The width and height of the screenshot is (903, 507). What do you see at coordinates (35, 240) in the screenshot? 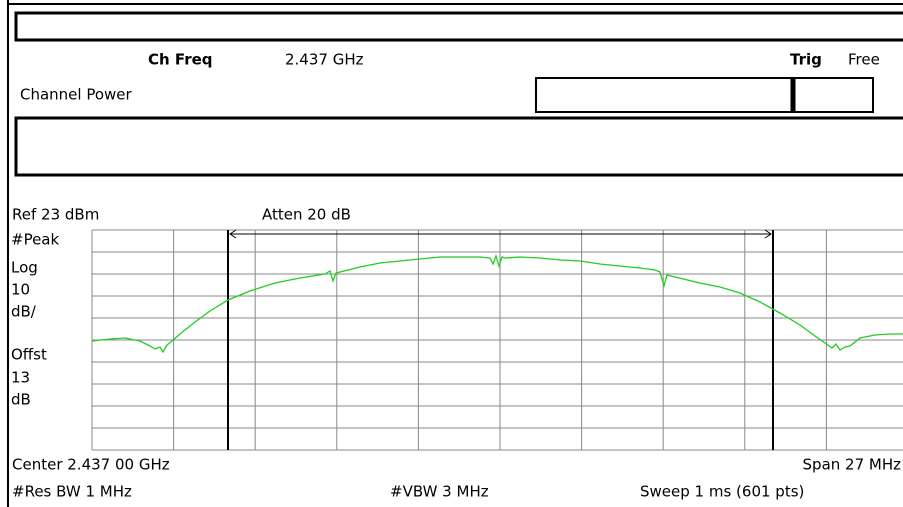
I see `scale-label: #Peak` at bounding box center [35, 240].